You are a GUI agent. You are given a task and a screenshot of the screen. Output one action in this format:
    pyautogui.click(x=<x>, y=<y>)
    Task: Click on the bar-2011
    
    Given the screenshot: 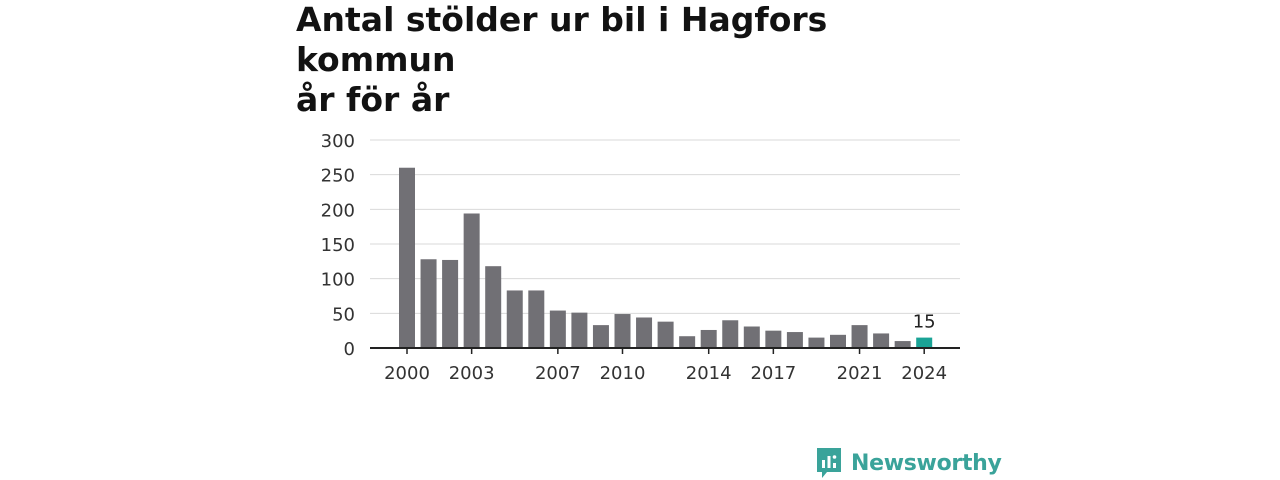 What is the action you would take?
    pyautogui.click(x=644, y=332)
    